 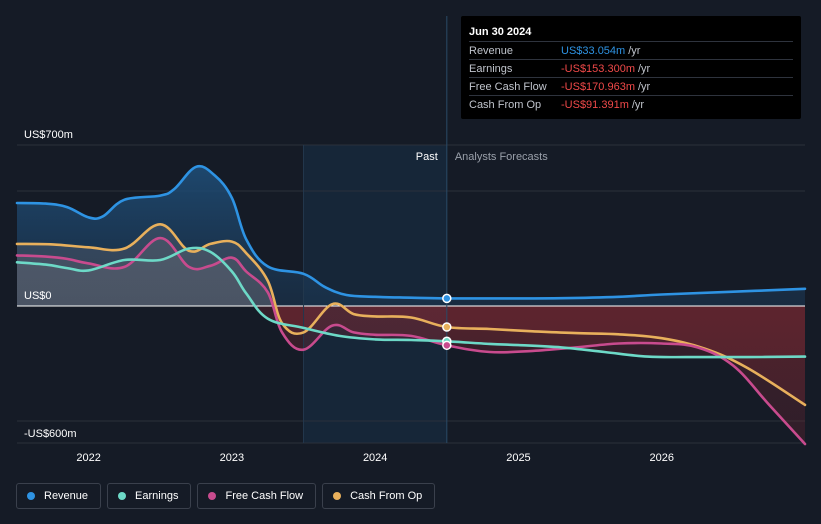 I want to click on x-axis-label: 2022, so click(x=88, y=458).